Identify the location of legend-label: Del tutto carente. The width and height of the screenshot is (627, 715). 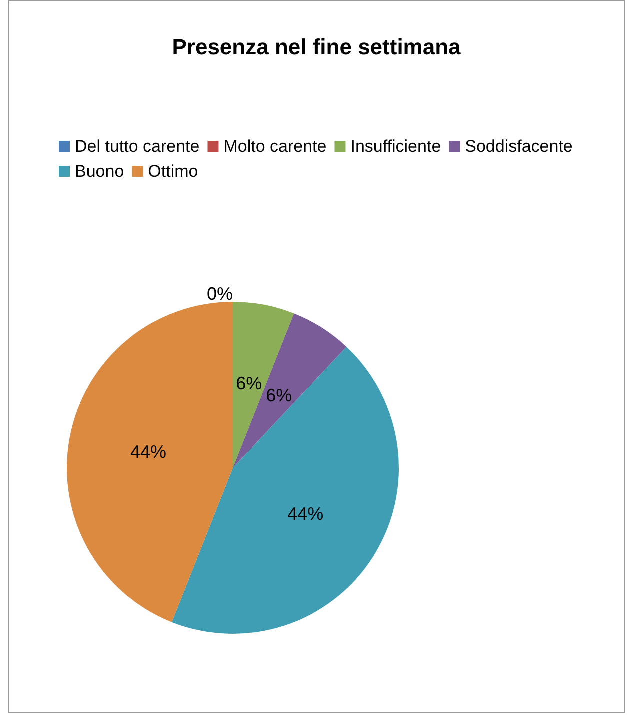
(137, 146).